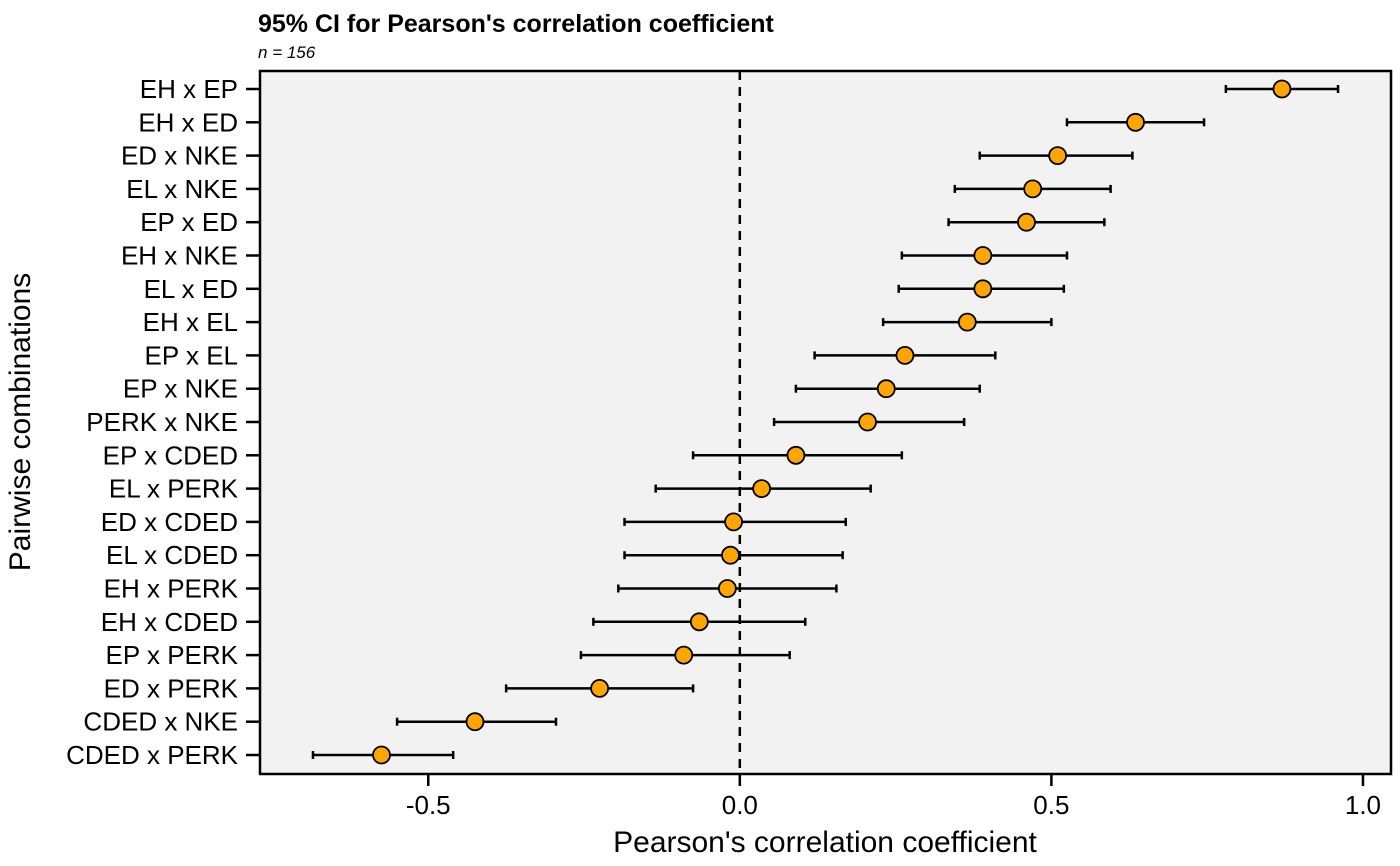  I want to click on y-tick-label: EP x NKE, so click(180, 389).